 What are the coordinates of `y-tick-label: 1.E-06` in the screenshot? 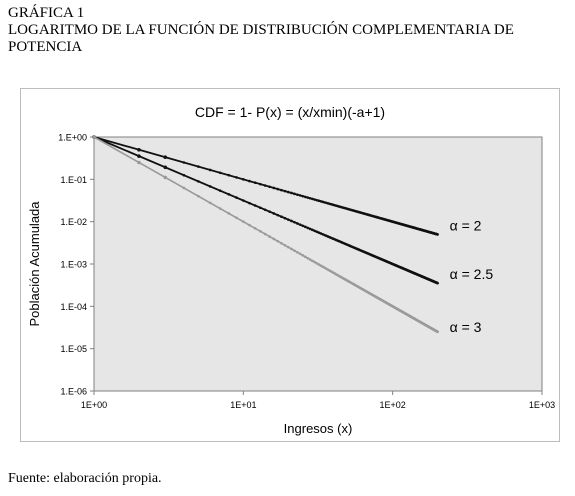 It's located at (73, 392).